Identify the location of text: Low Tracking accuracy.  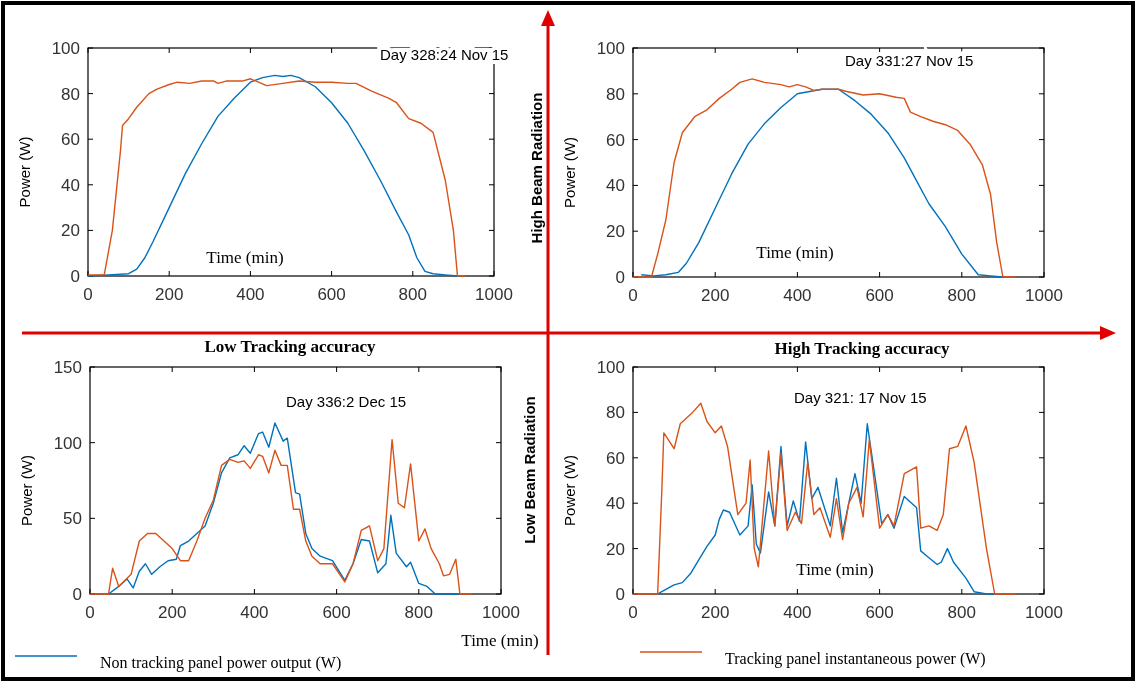
(290, 346).